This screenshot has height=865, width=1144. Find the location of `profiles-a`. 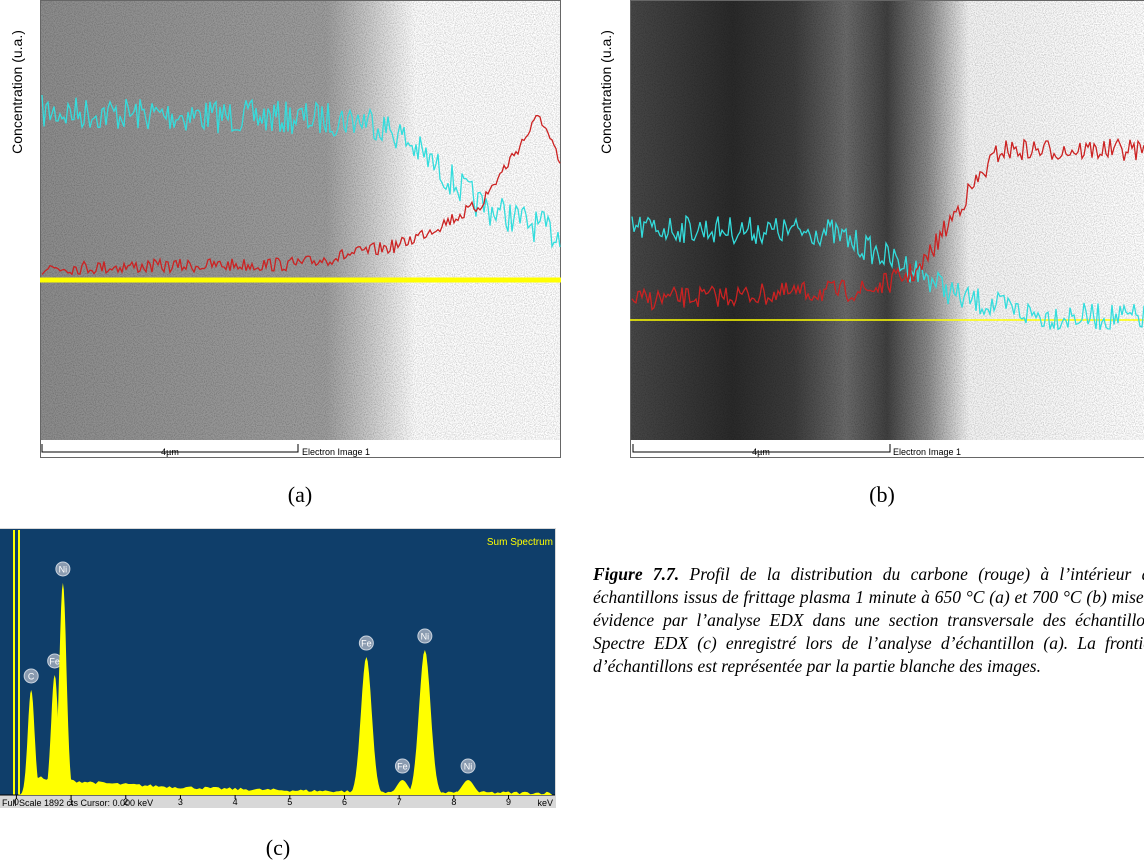

profiles-a is located at coordinates (301, 185).